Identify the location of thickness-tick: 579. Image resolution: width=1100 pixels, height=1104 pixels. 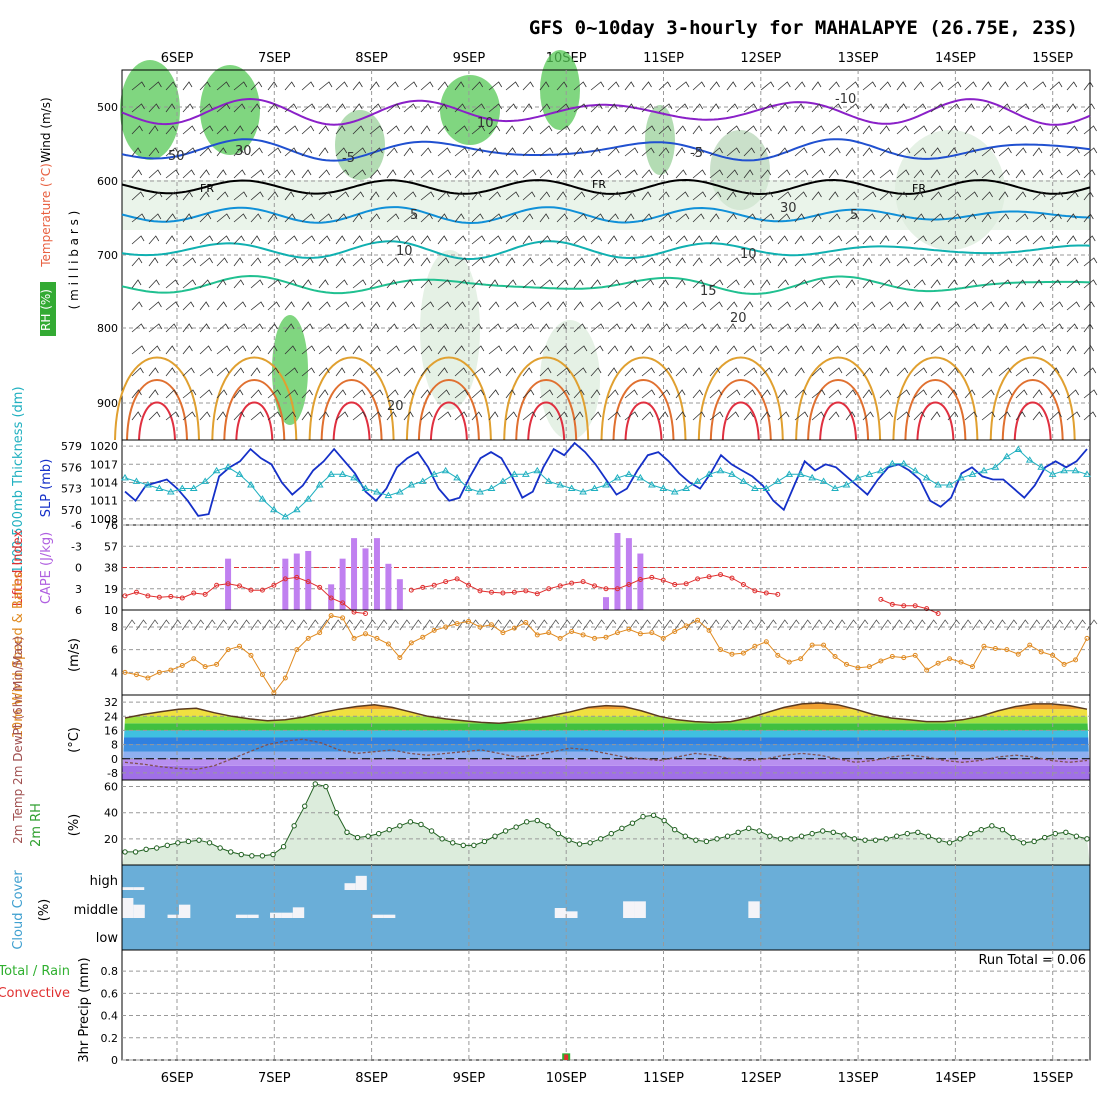
(71, 446).